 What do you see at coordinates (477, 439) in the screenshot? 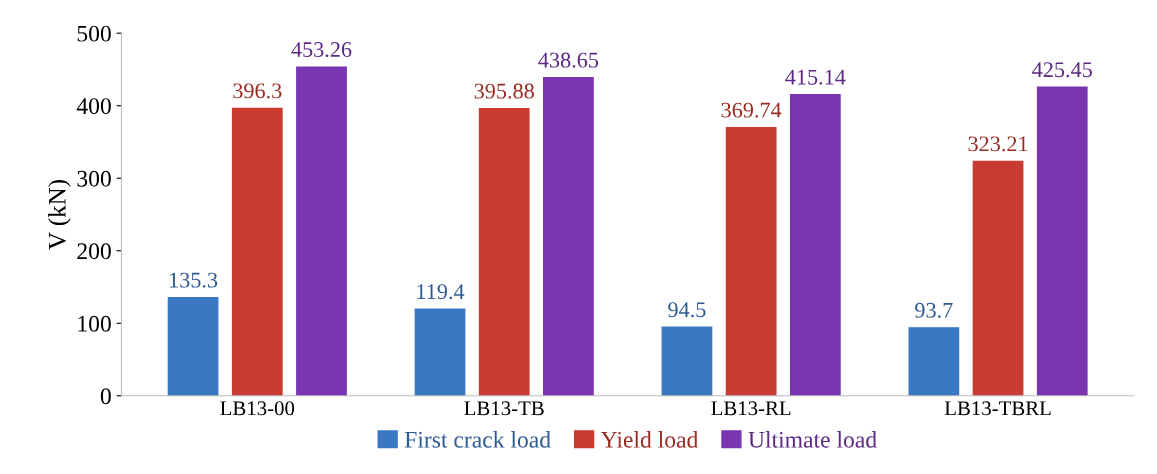
I see `legend-label: First crack load` at bounding box center [477, 439].